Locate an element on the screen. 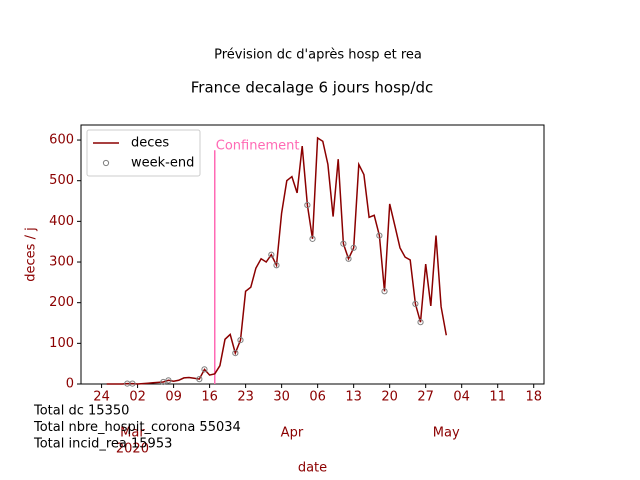 This screenshot has height=480, width=640. x-tick-label: 11 is located at coordinates (497, 397).